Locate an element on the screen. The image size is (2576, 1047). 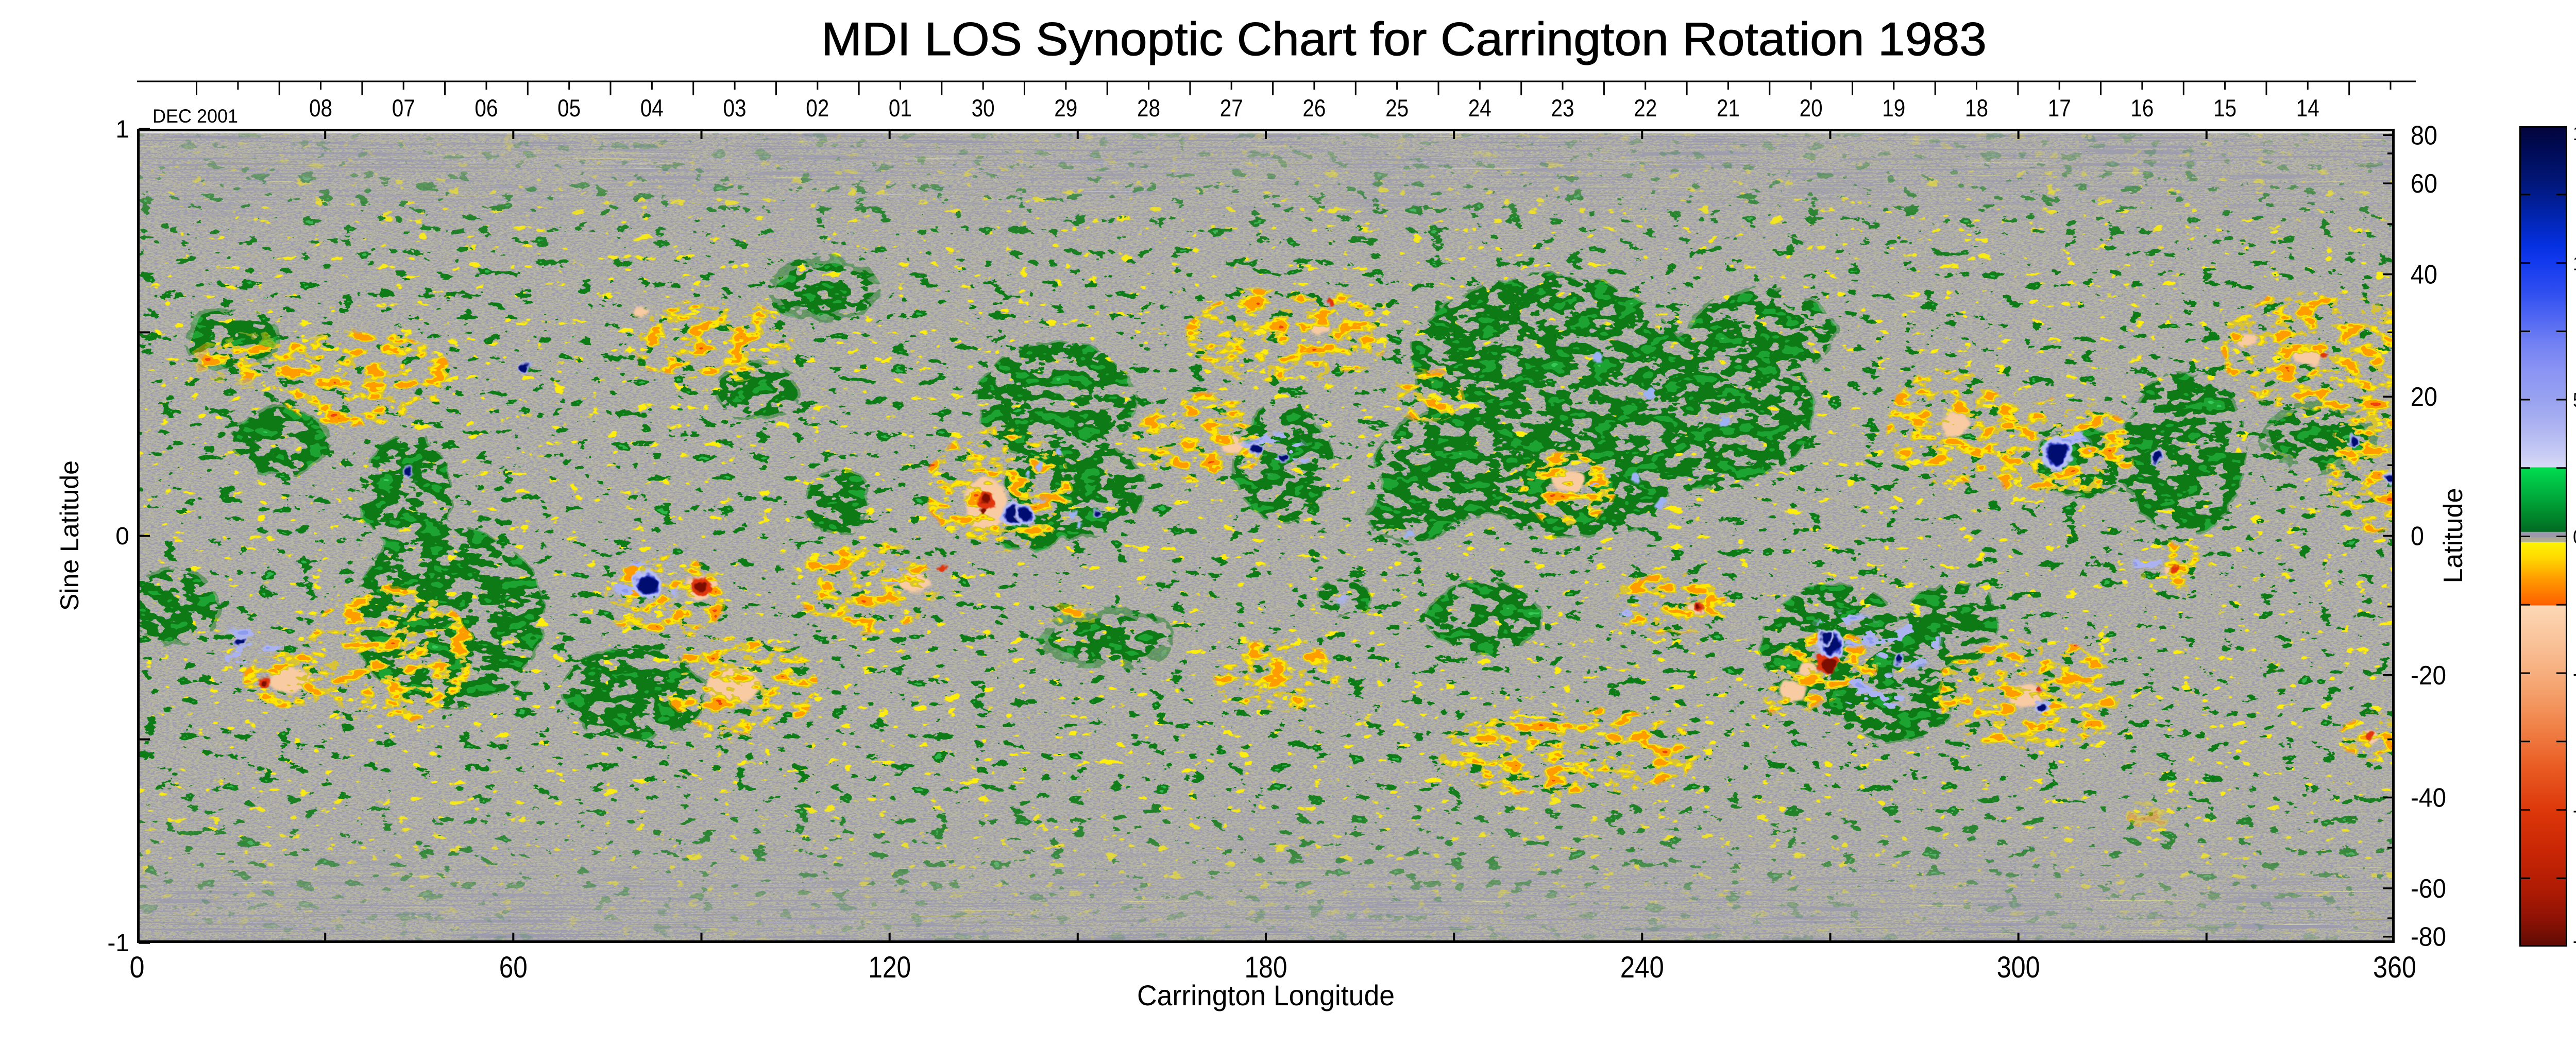
svg-text: 16 is located at coordinates (2142, 108).